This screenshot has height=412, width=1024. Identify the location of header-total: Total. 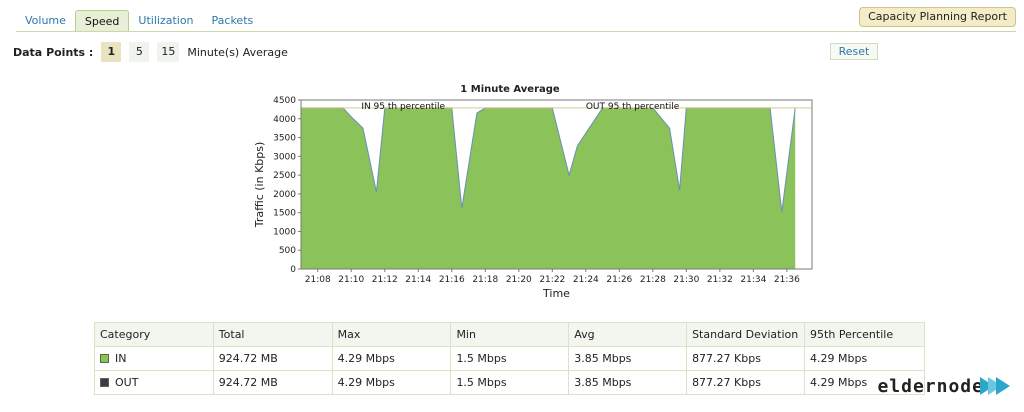
(272, 334).